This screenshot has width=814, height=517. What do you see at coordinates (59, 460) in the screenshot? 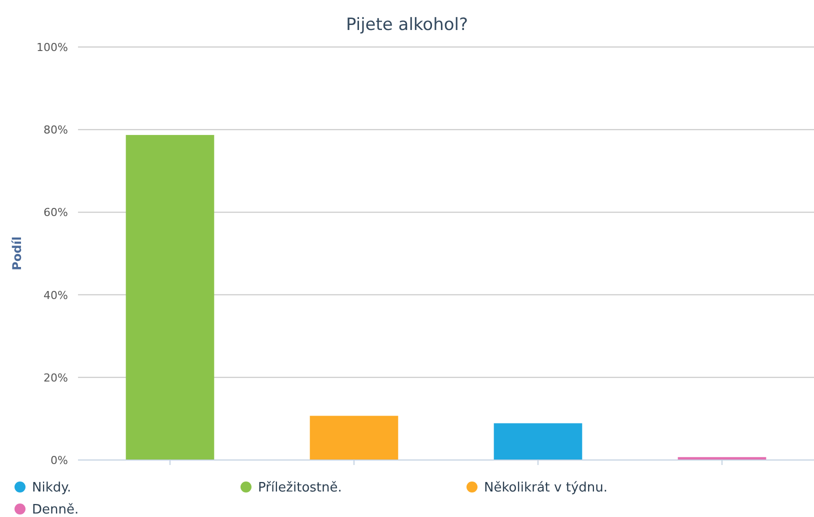
I see `y-tick-label: 0%` at bounding box center [59, 460].